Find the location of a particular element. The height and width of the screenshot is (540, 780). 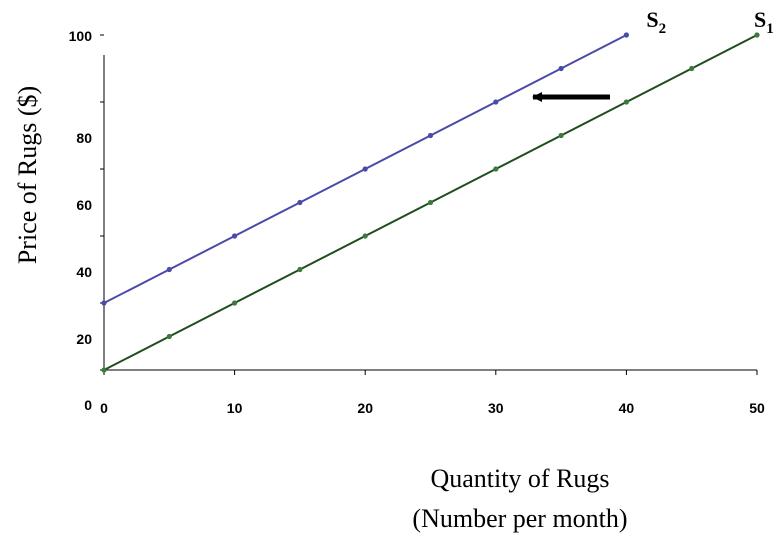

y-tick-label-100: 100 is located at coordinates (81, 36).